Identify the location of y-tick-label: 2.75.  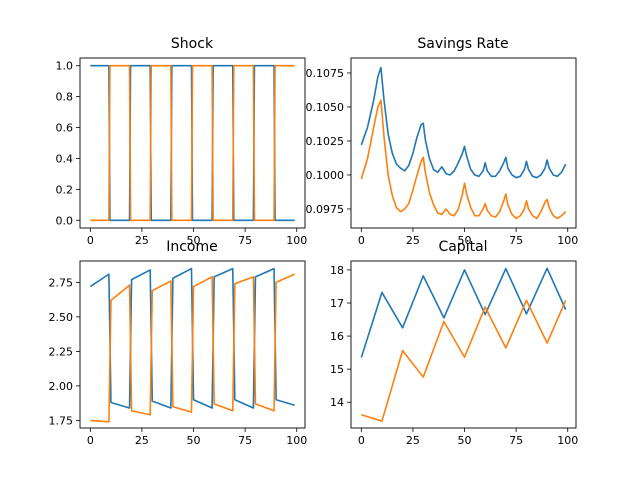
(61, 282).